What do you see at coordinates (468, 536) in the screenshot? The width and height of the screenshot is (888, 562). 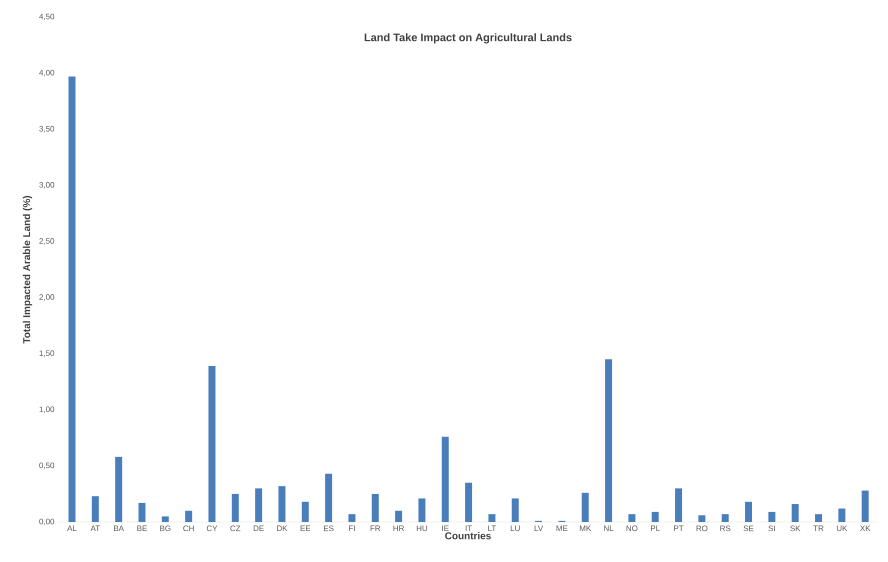 I see `x-axis-title: Countries` at bounding box center [468, 536].